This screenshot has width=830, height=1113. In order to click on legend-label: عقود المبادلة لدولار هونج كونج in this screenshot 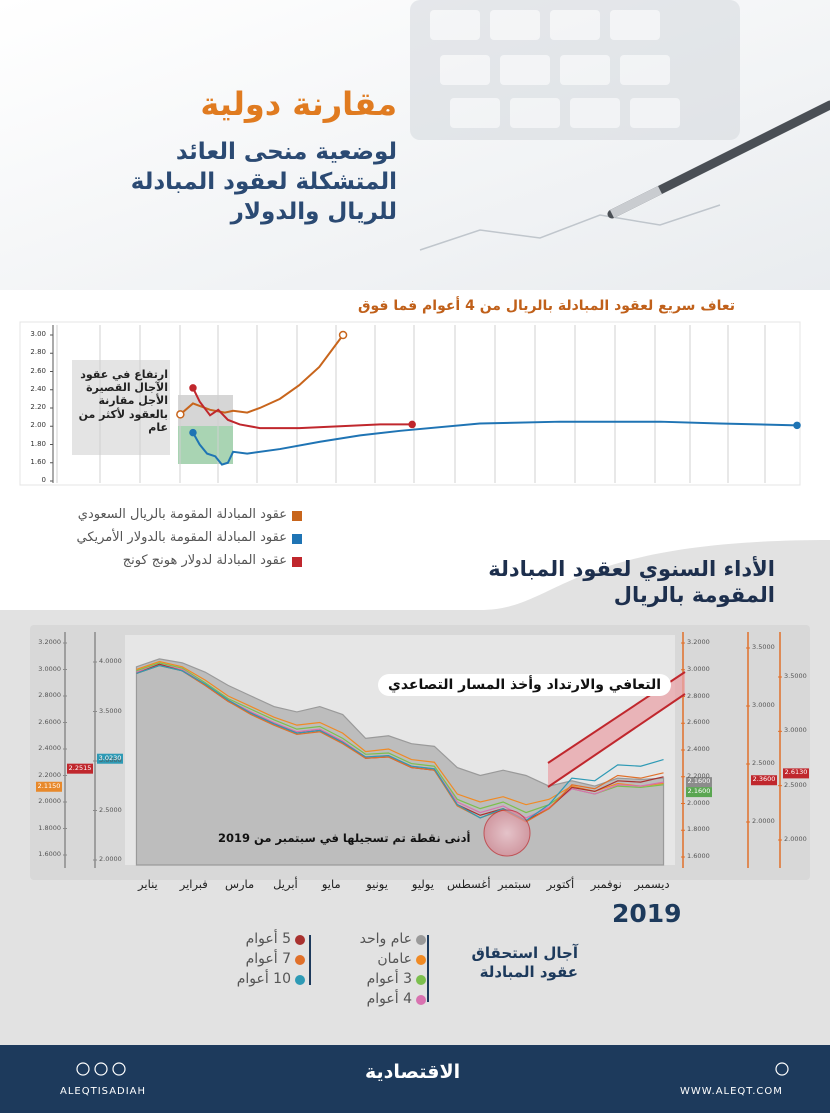, I will do `click(204, 560)`.